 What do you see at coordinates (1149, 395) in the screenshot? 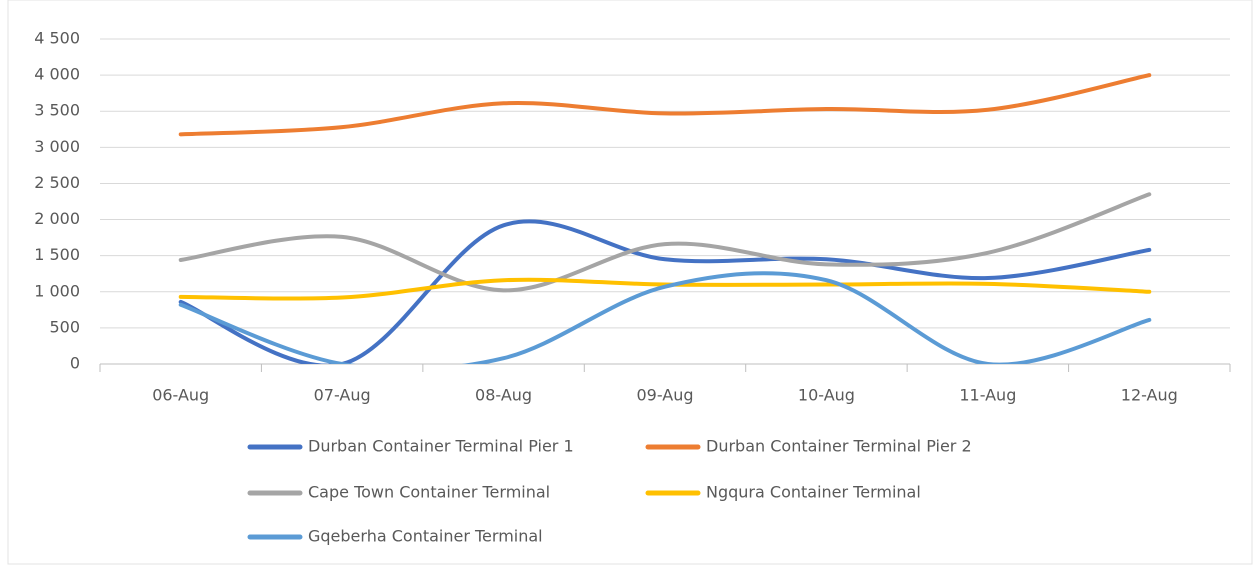
I see `x-tick-label: 12-Aug` at bounding box center [1149, 395].